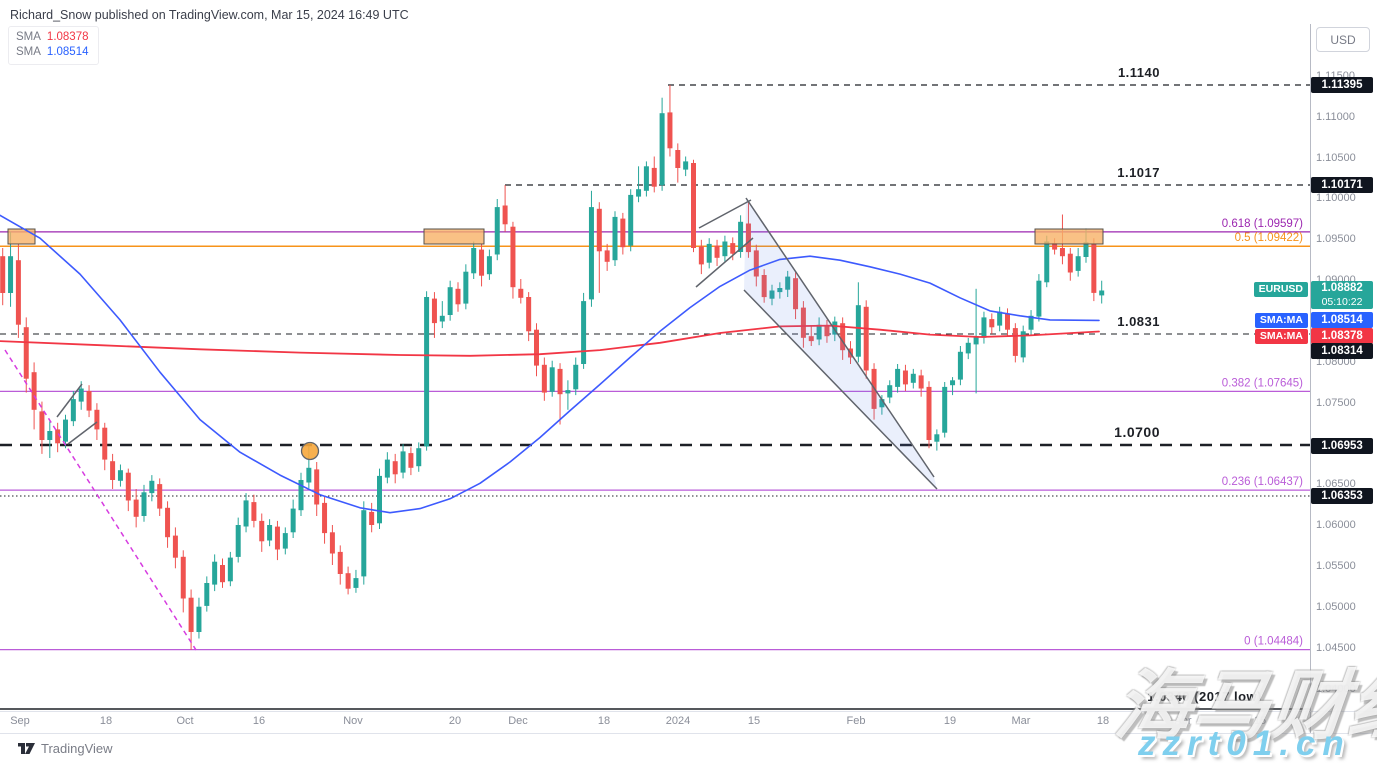 Image resolution: width=1377 pixels, height=763 pixels. Describe the element at coordinates (1342, 446) in the screenshot. I see `price-level-badge: 1.06953` at that location.